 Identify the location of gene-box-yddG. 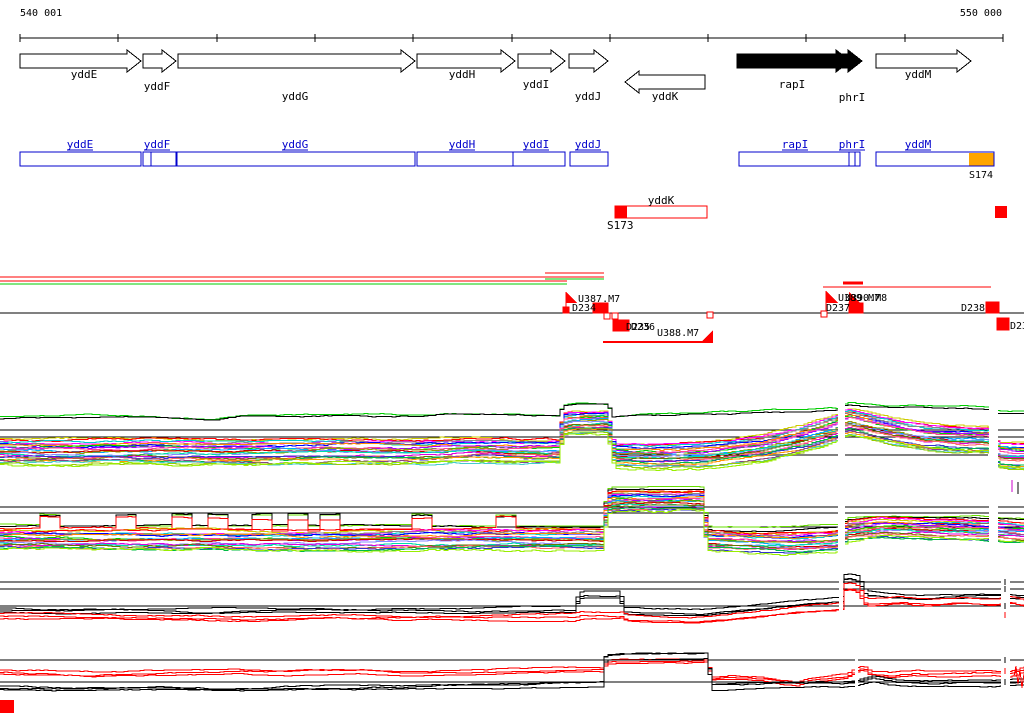
(296, 159).